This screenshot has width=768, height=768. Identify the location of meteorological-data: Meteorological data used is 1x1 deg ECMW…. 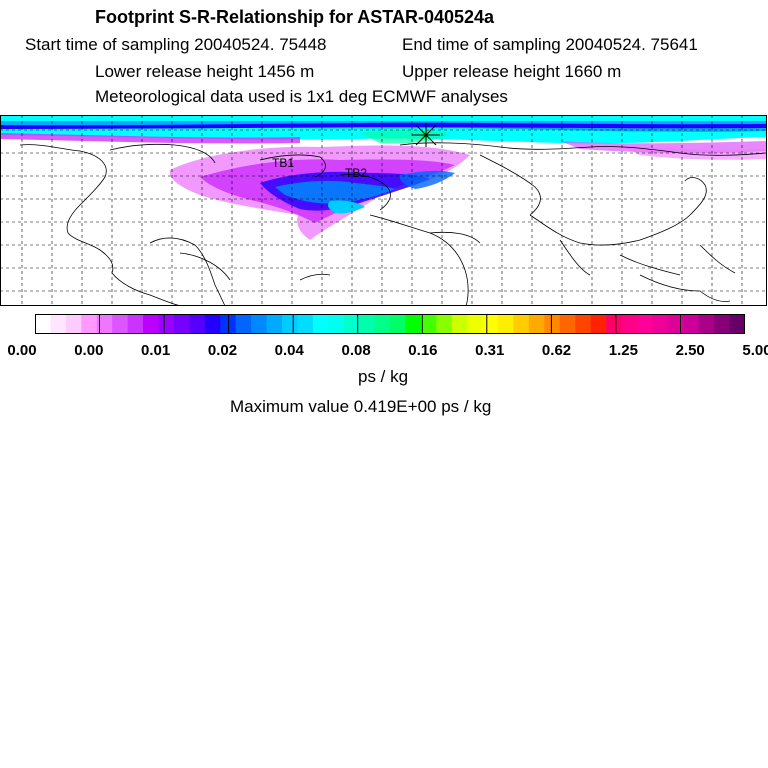
(301, 96).